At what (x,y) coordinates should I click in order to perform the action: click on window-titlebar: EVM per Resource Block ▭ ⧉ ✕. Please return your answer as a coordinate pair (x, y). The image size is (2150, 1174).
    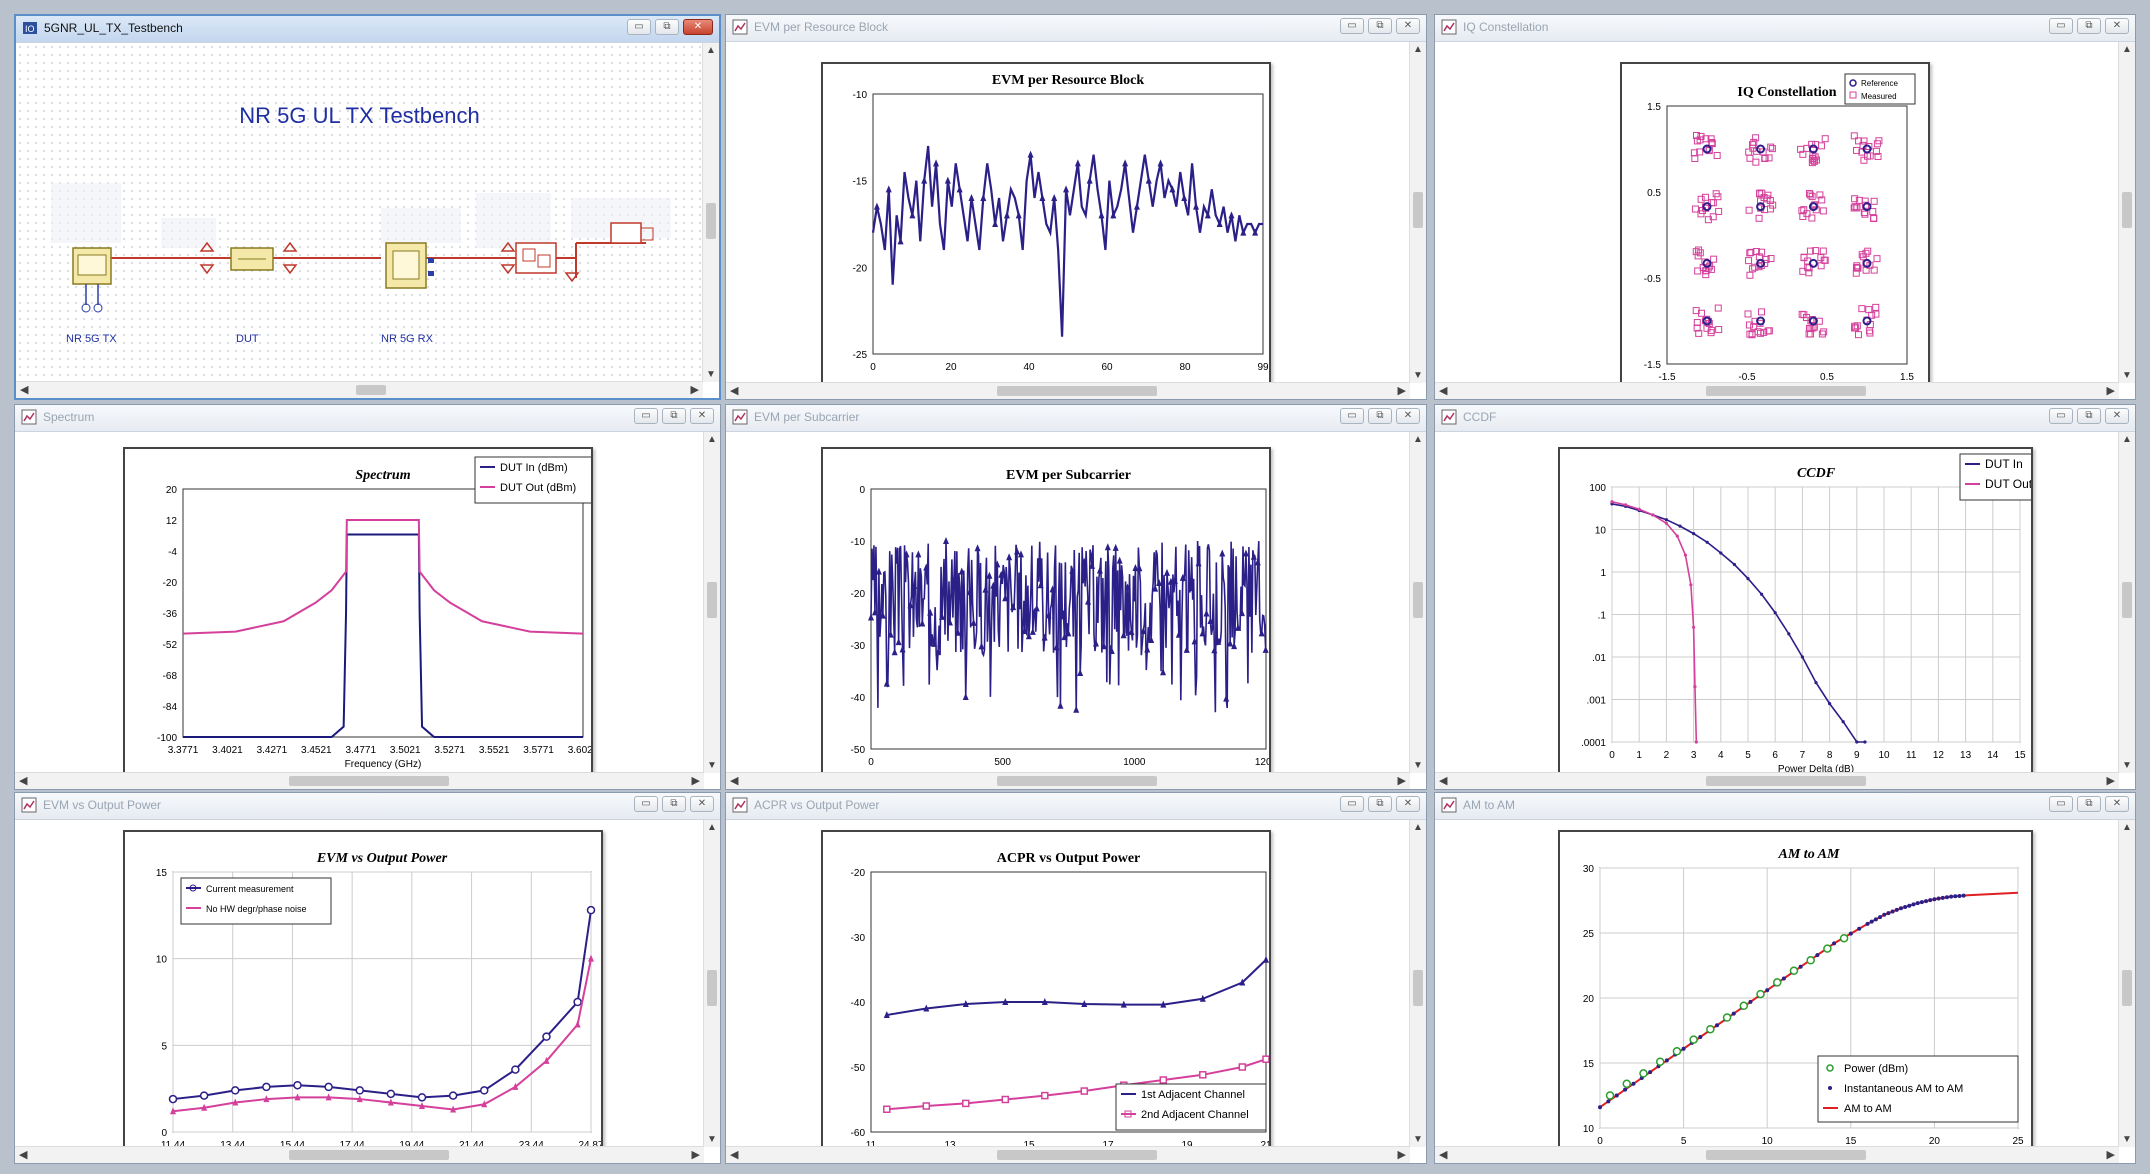
    Looking at the image, I should click on (1076, 28).